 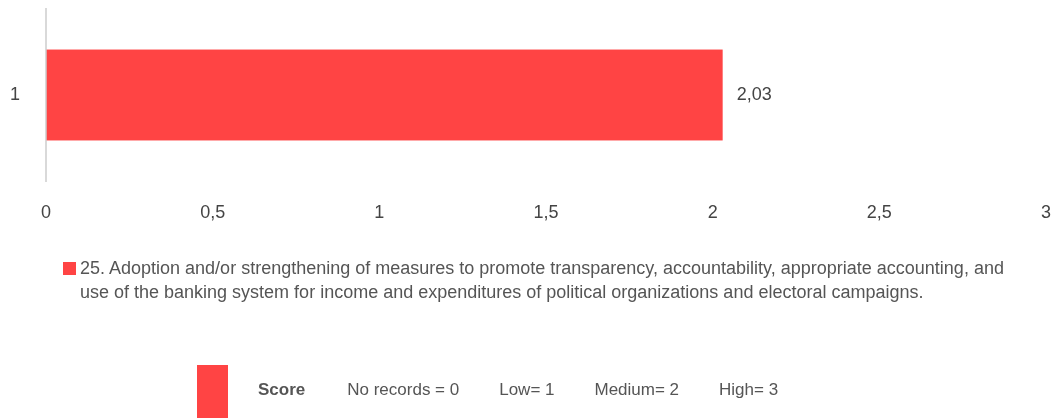 What do you see at coordinates (754, 93) in the screenshot?
I see `data-label: 2,03` at bounding box center [754, 93].